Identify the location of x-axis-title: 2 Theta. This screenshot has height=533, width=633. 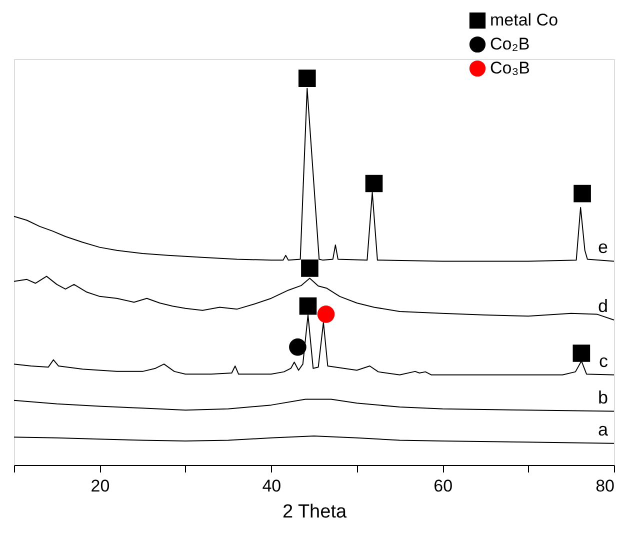
(314, 512).